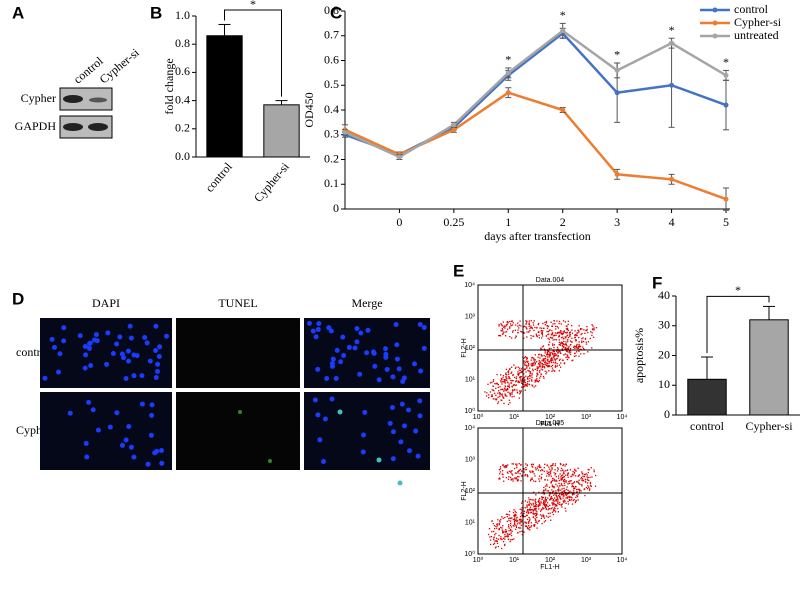 This screenshot has height=604, width=806. What do you see at coordinates (470, 522) in the screenshot?
I see `y-tick-label: 10¹` at bounding box center [470, 522].